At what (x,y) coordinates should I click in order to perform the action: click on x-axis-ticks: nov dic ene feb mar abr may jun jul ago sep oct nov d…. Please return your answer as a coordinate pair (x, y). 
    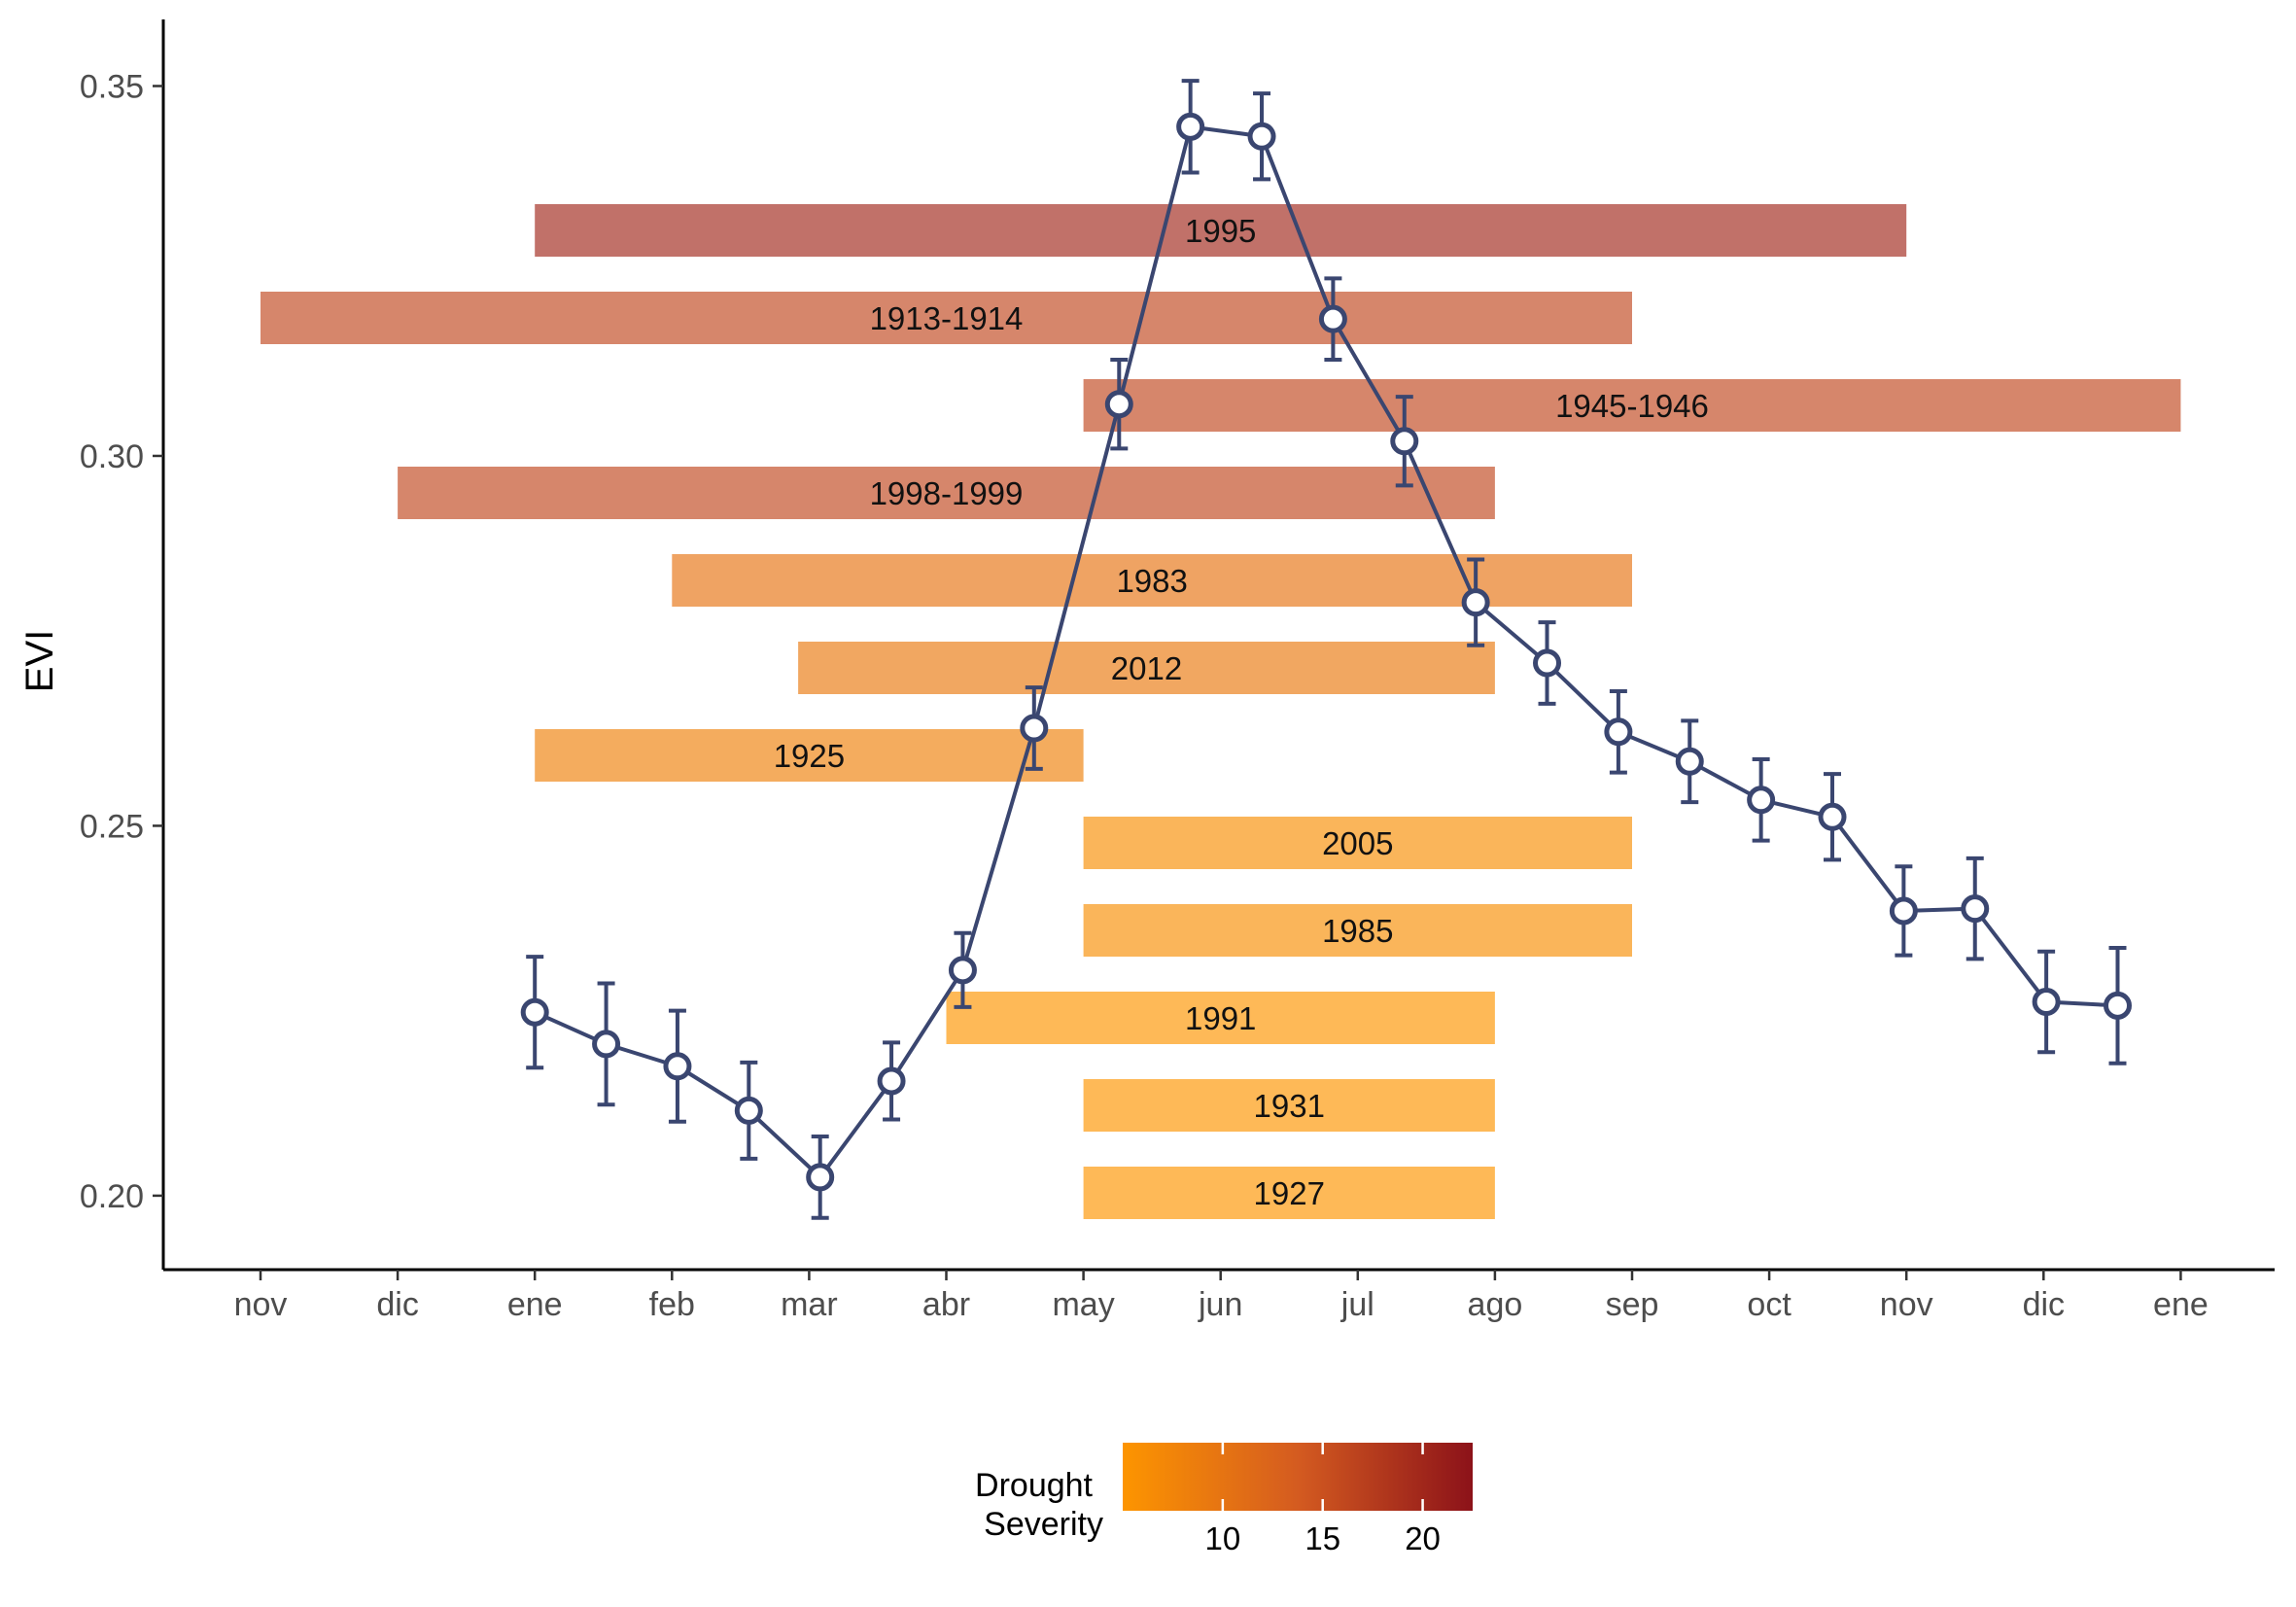
    Looking at the image, I should click on (1221, 1296).